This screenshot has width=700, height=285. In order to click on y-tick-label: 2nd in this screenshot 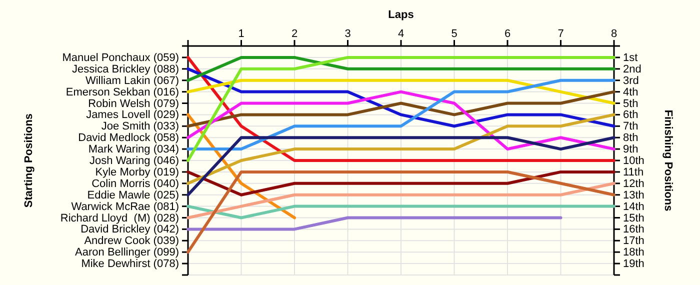, I will do `click(632, 69)`.